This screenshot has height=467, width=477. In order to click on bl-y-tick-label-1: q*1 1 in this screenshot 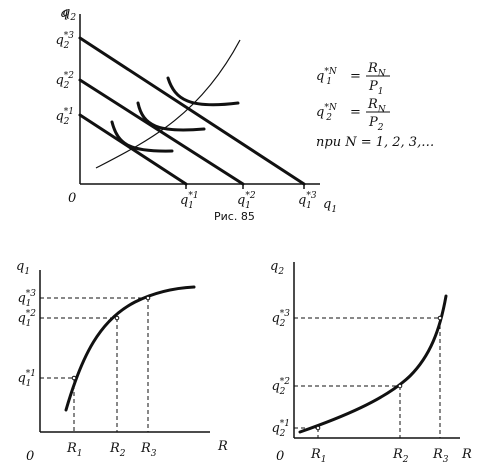, I will do `click(26, 379)`.